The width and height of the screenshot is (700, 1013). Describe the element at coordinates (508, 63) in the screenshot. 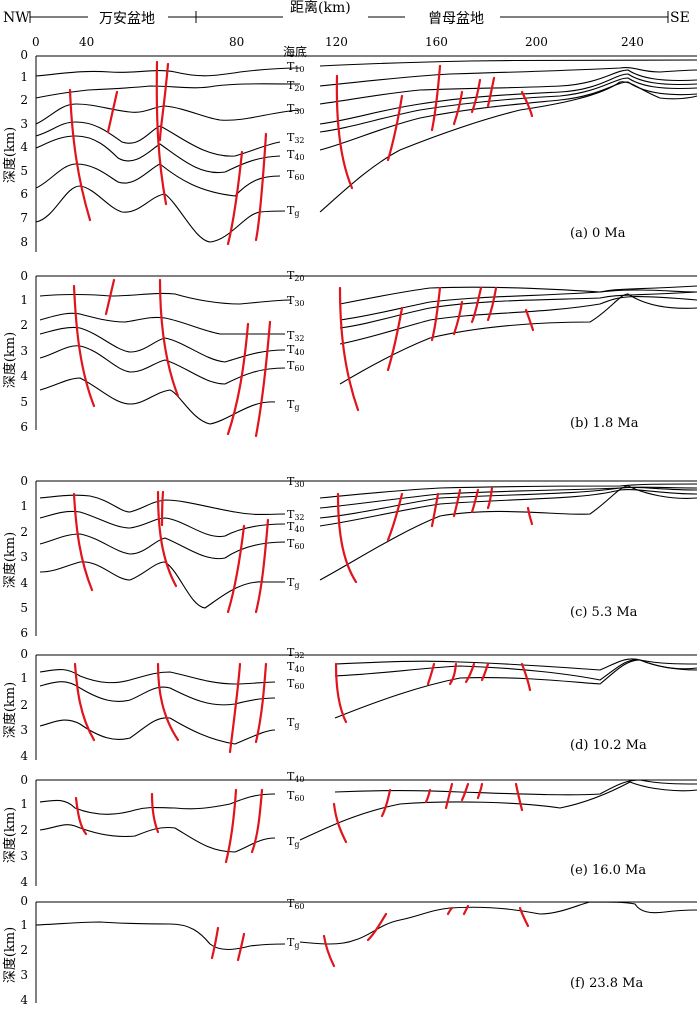

I see `horizon-t10-east` at that location.